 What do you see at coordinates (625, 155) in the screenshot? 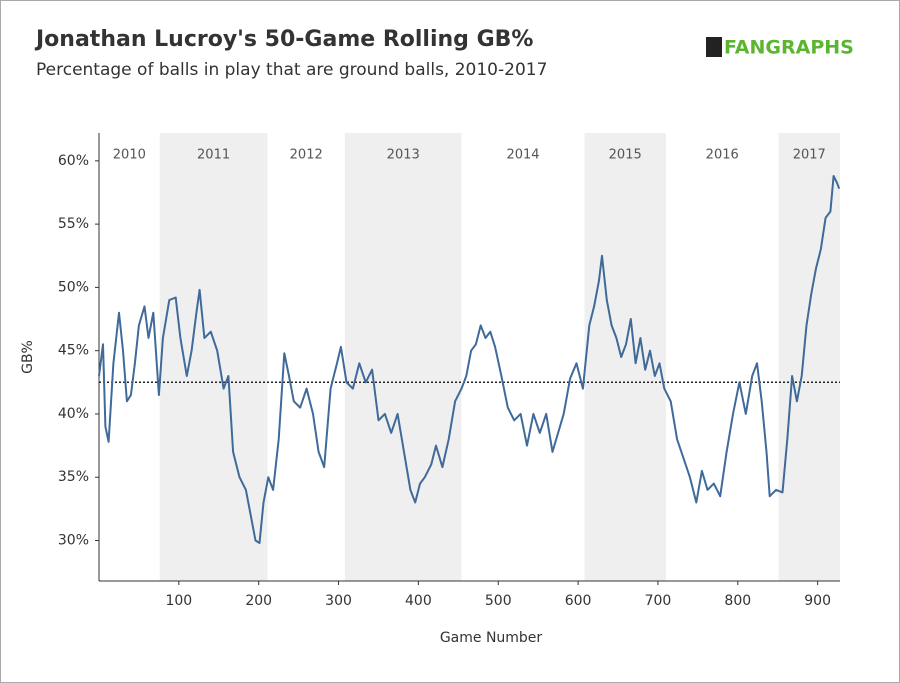
I see `season-label: 2015` at bounding box center [625, 155].